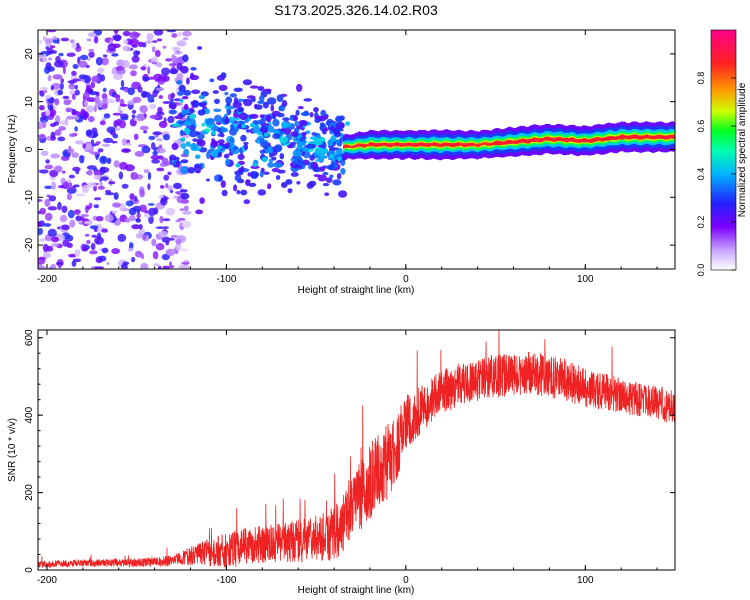  Describe the element at coordinates (29, 414) in the screenshot. I see `snr-y-tick-label: 400` at that location.